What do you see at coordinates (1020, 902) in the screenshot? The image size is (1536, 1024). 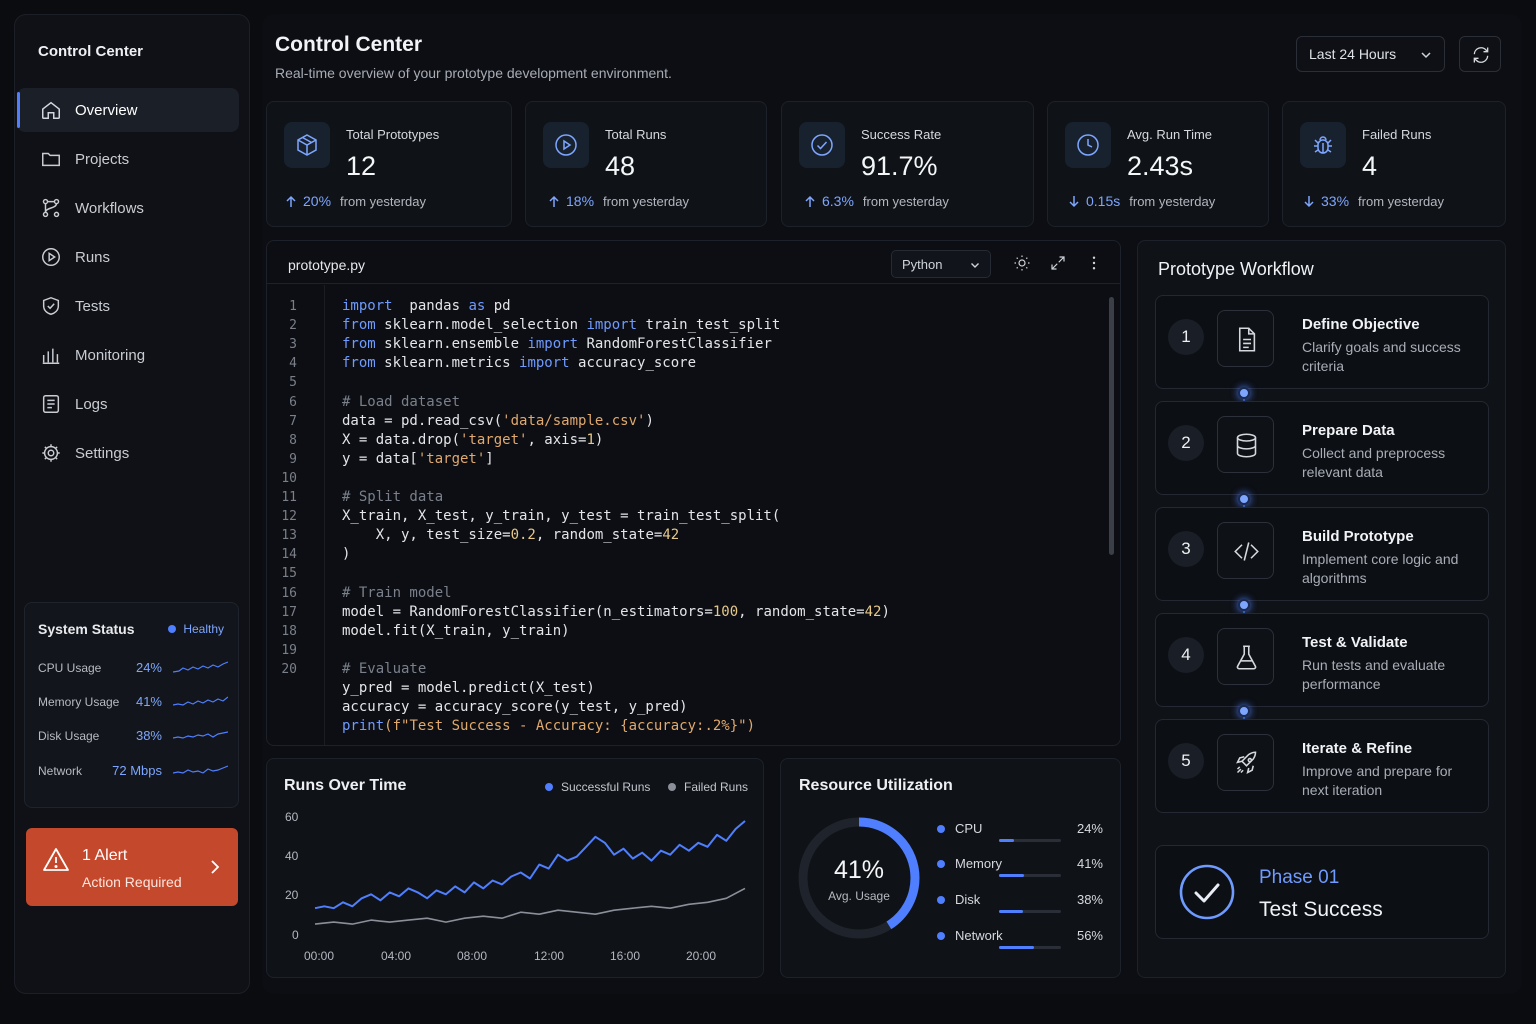 I see `resource-row-disk: Disk 38%` at bounding box center [1020, 902].